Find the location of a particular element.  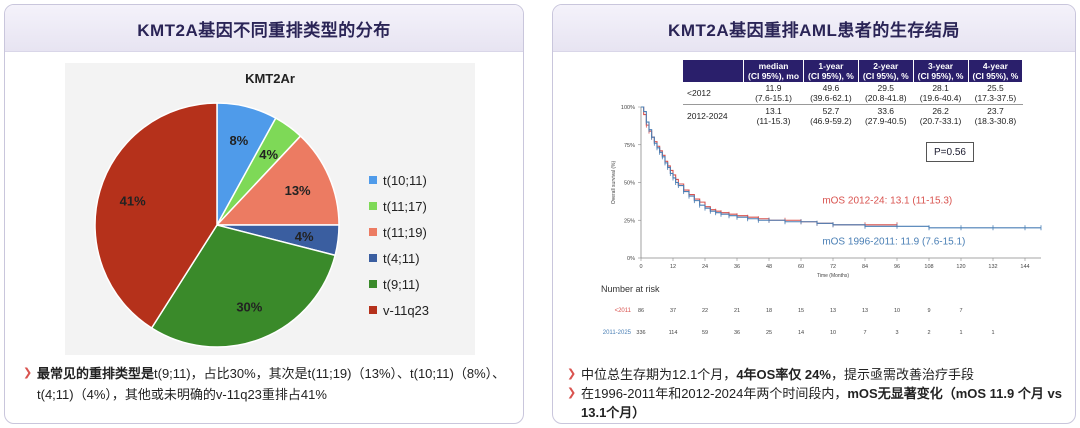

legend-item: t(11;17) is located at coordinates (399, 206).